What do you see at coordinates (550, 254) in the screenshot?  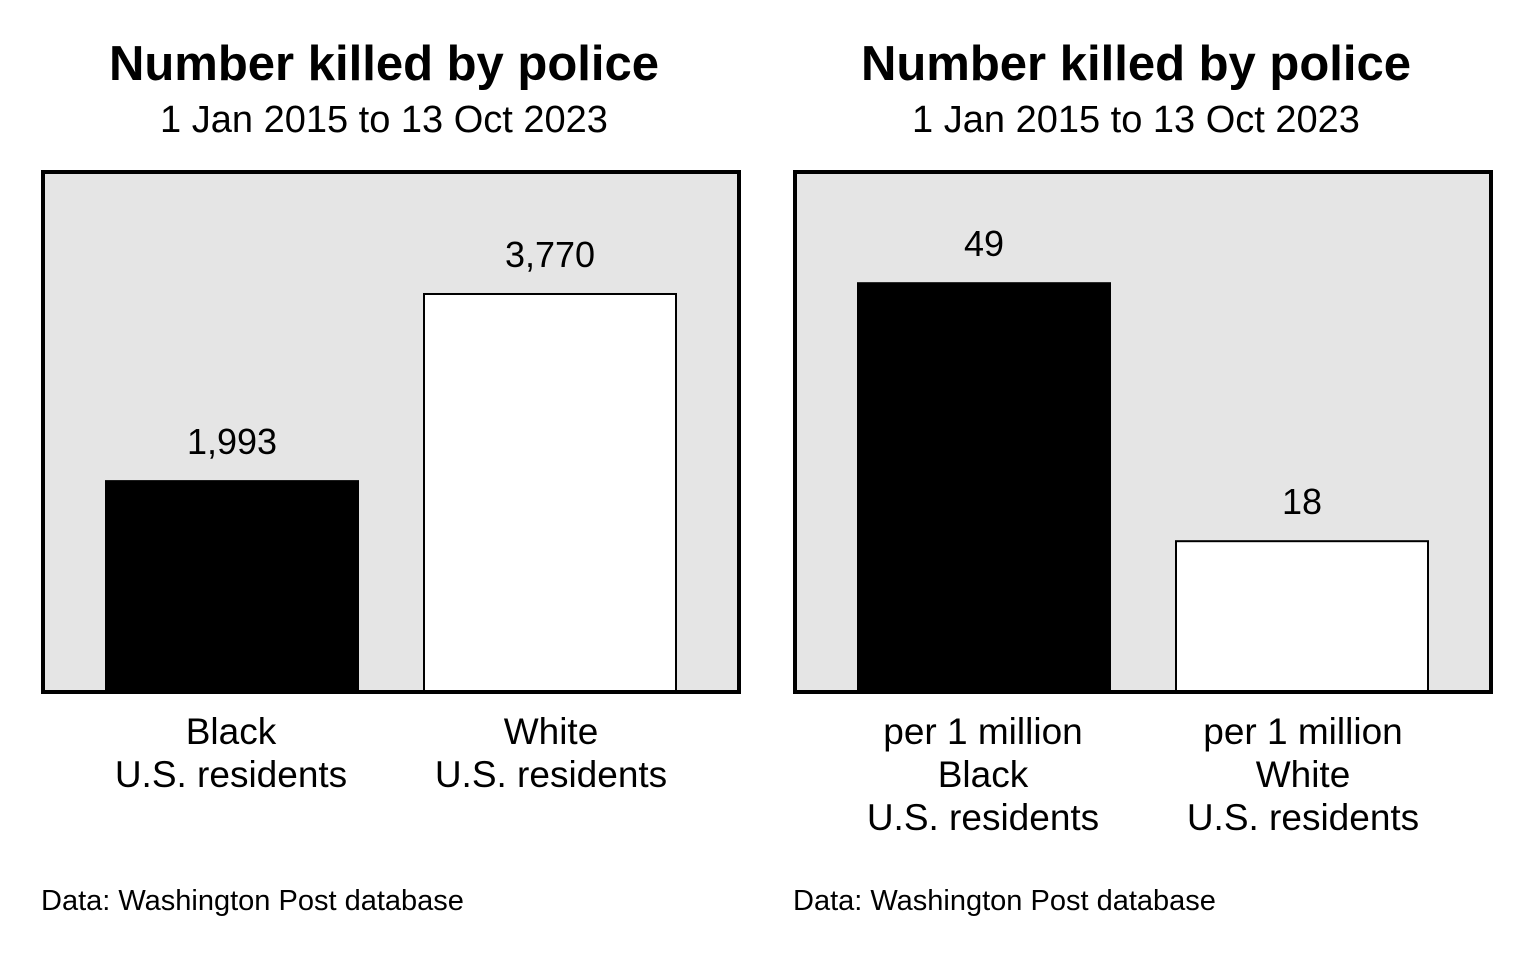 I see `bar-value-label: 3,770` at bounding box center [550, 254].